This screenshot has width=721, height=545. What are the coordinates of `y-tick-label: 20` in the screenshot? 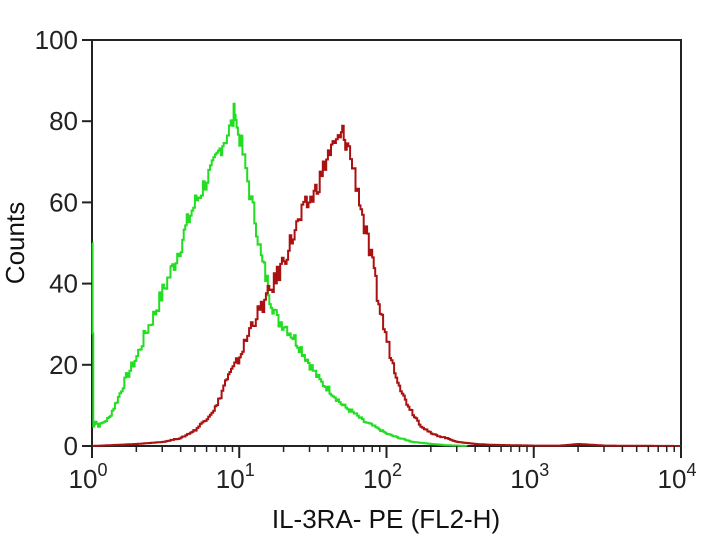 It's located at (63, 365).